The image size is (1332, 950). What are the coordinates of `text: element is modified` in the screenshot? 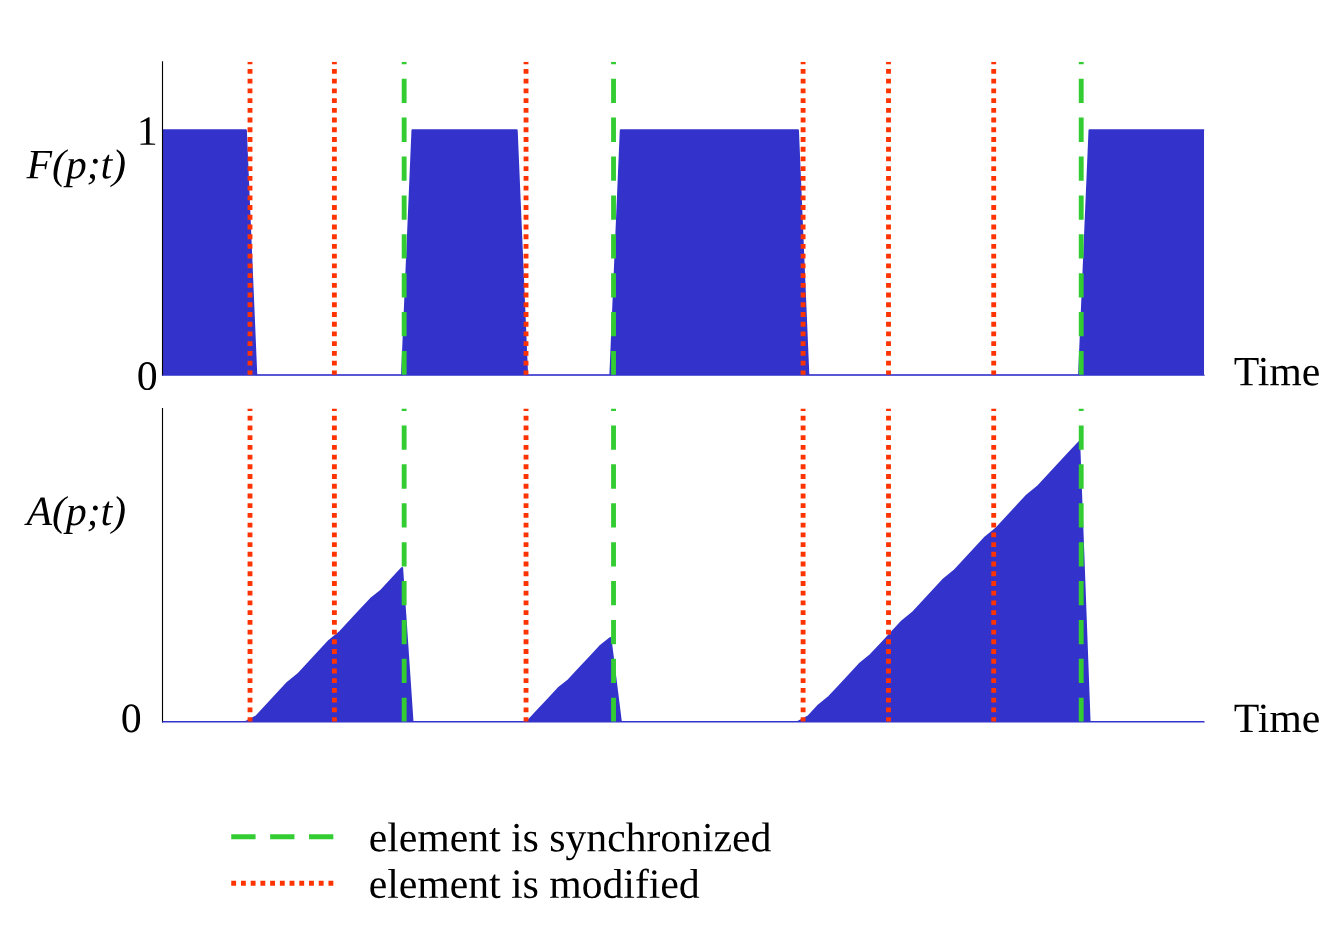 It's located at (535, 883).